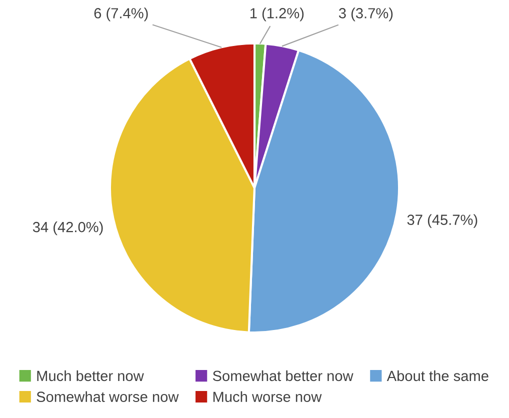 The width and height of the screenshot is (509, 418). Describe the element at coordinates (365, 15) in the screenshot. I see `data-label: 3 (3.7%)` at that location.